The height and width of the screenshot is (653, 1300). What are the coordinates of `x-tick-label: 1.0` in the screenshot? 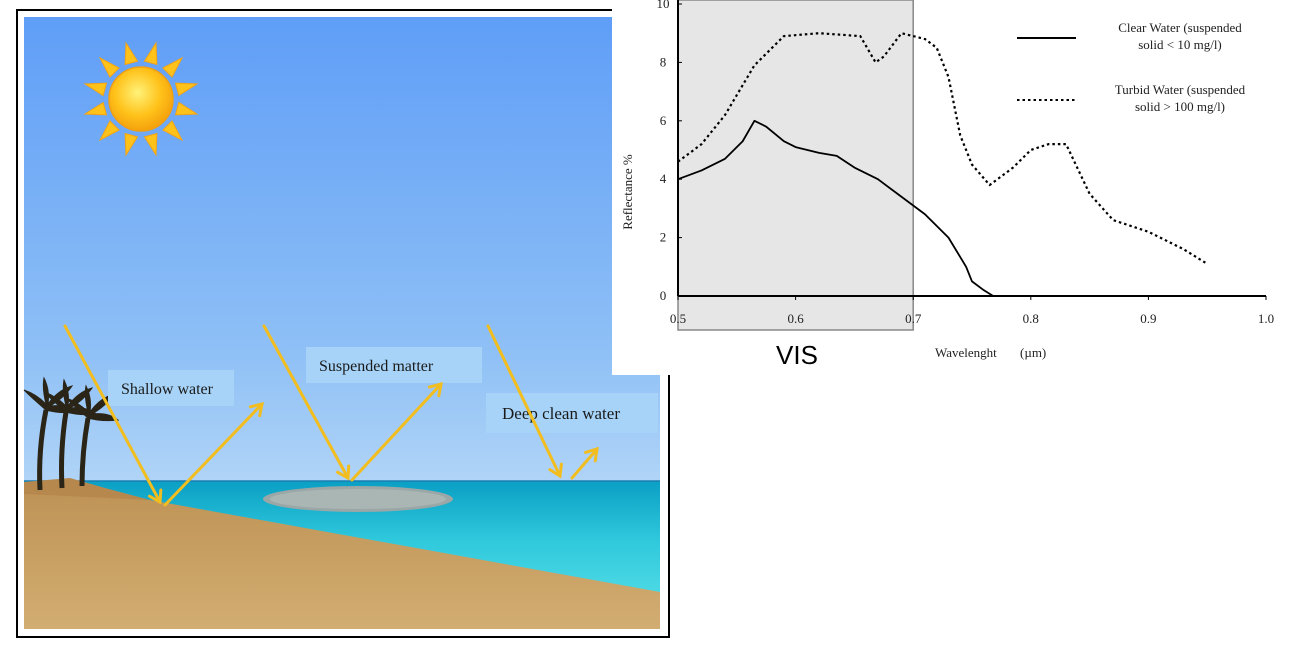 It's located at (1266, 318).